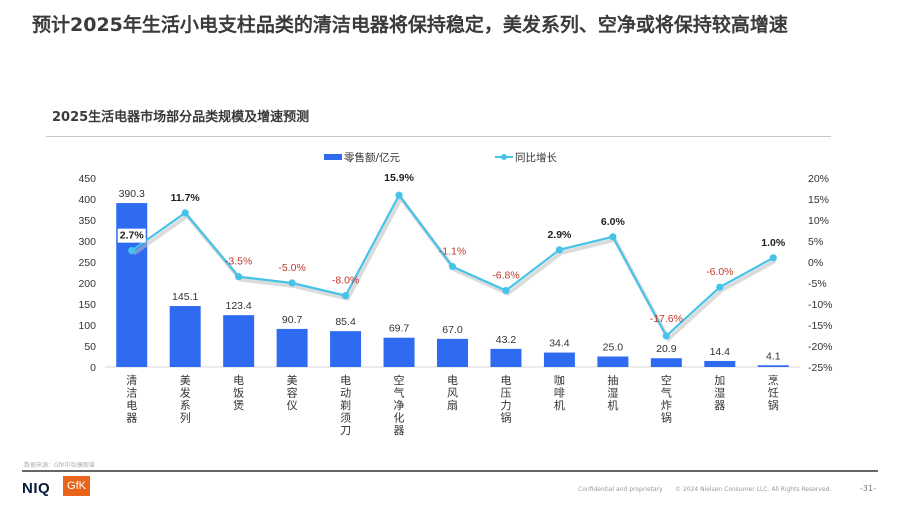 This screenshot has height=506, width=900. Describe the element at coordinates (345, 322) in the screenshot. I see `bar-value-label: 85.4` at that location.